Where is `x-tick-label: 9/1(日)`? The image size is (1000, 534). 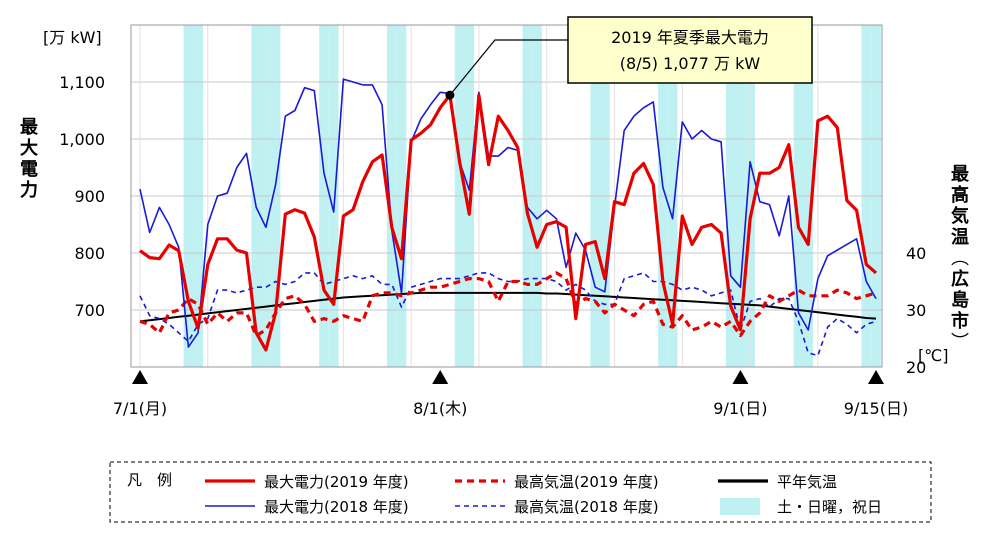 x-tick-label: 9/1(日) is located at coordinates (740, 408).